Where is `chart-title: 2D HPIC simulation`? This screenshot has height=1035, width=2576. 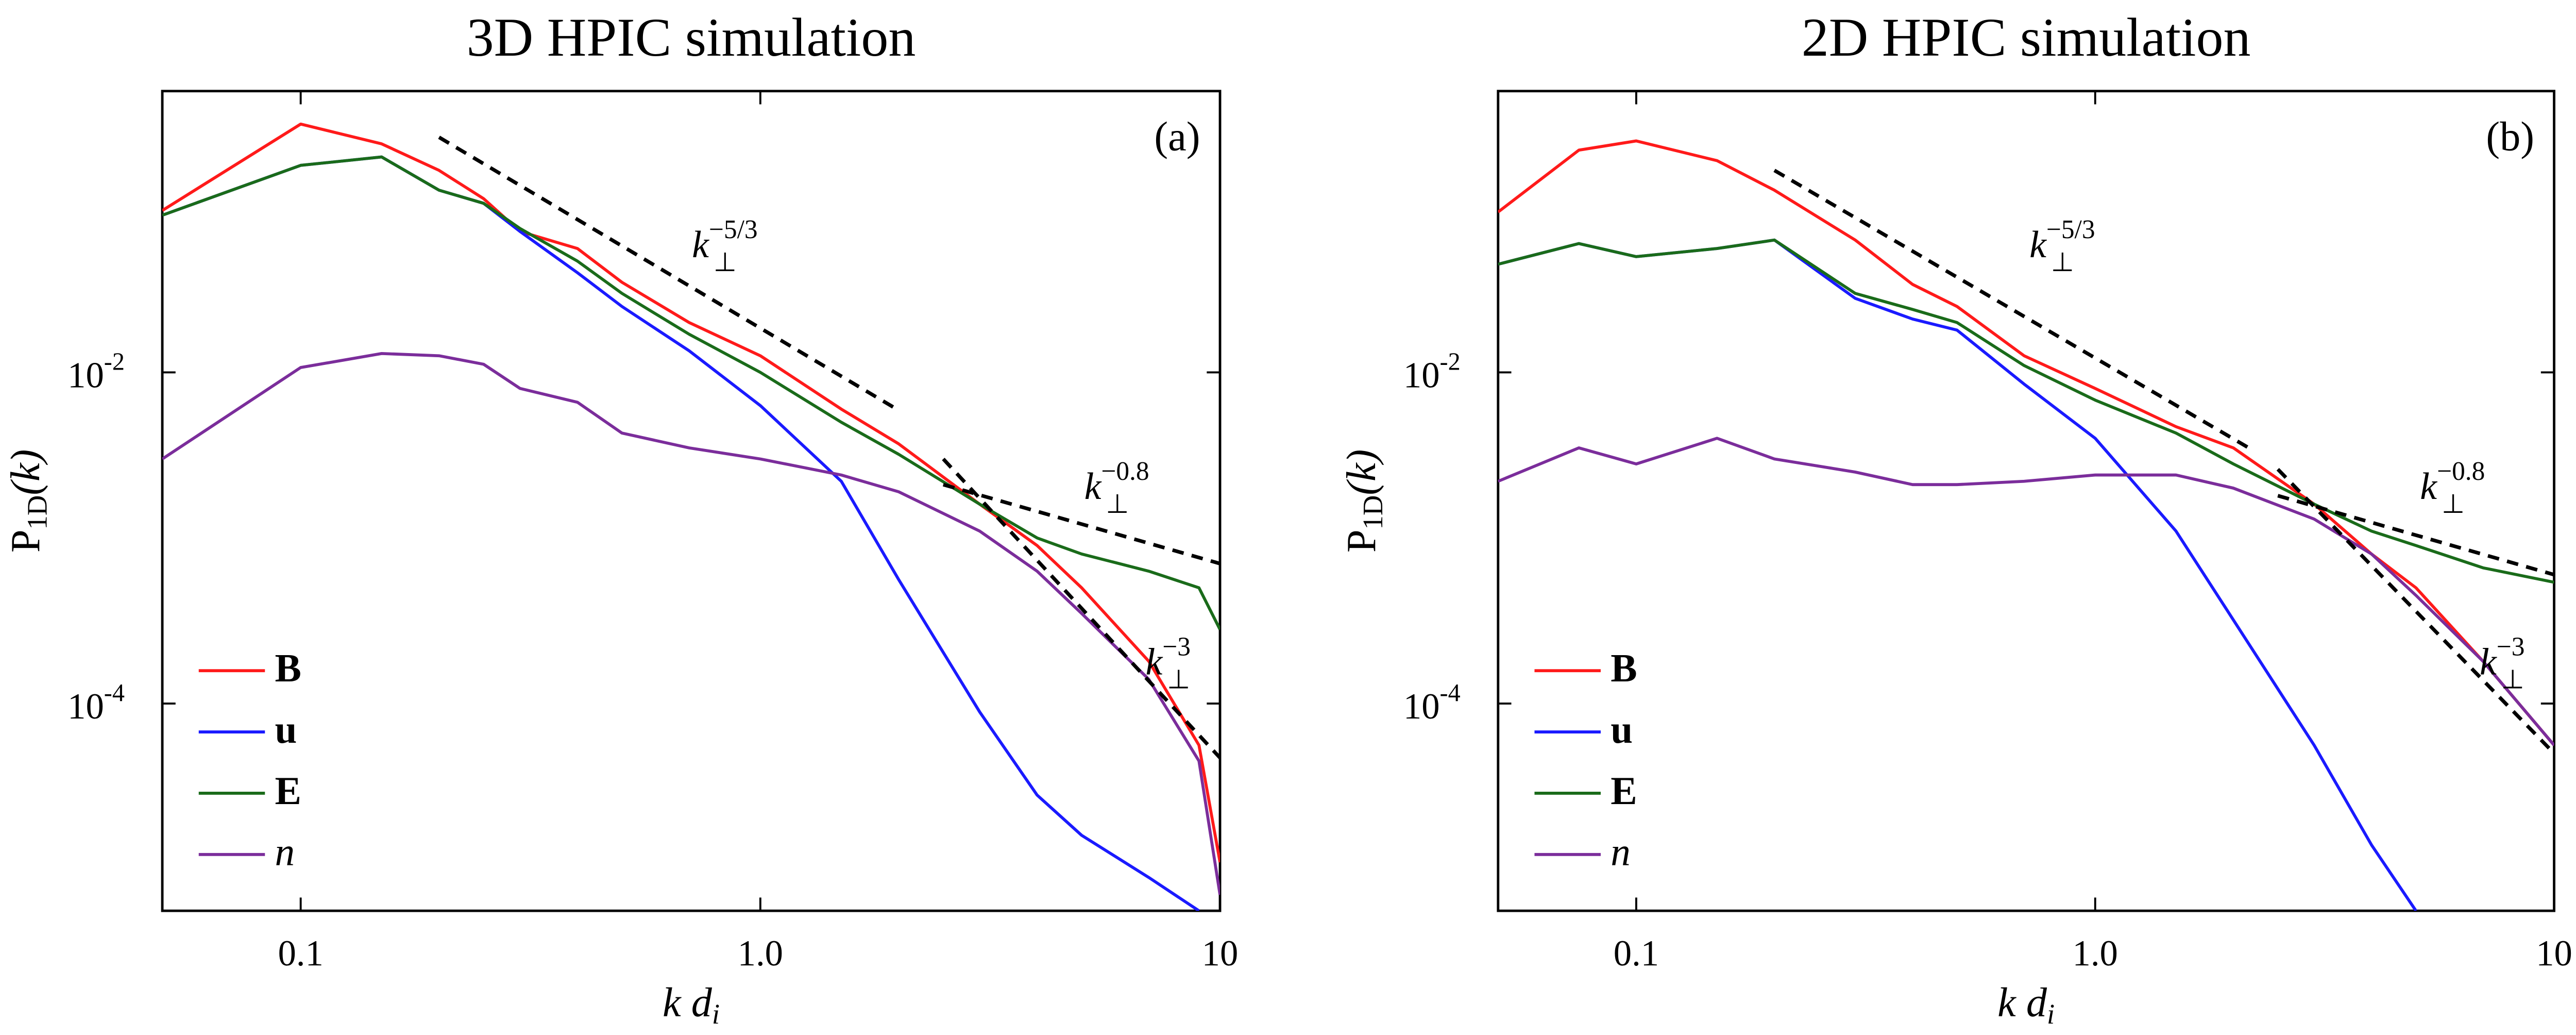 chart-title: 2D HPIC simulation is located at coordinates (2026, 37).